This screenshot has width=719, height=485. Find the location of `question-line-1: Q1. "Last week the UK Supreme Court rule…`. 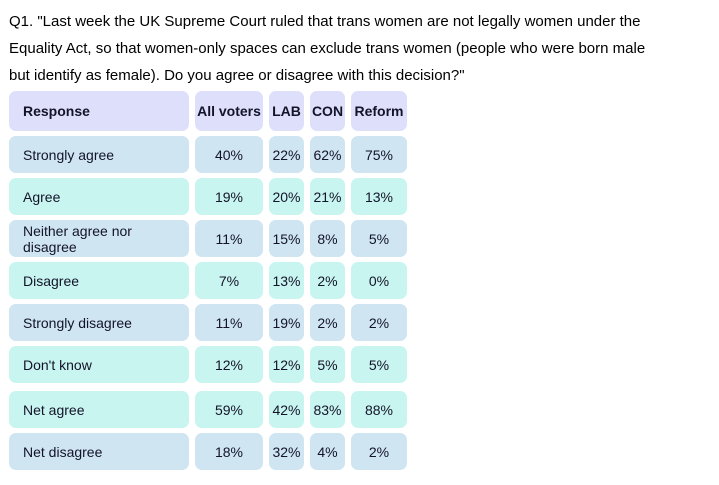

question-line-1: Q1. "Last week the UK Supreme Court rule… is located at coordinates (325, 21).